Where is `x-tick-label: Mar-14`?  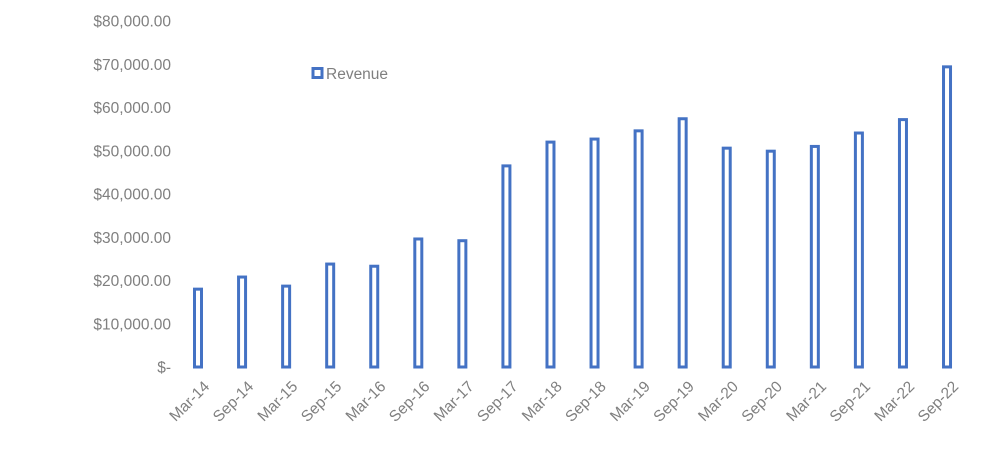
x-tick-label: Mar-14 is located at coordinates (189, 401).